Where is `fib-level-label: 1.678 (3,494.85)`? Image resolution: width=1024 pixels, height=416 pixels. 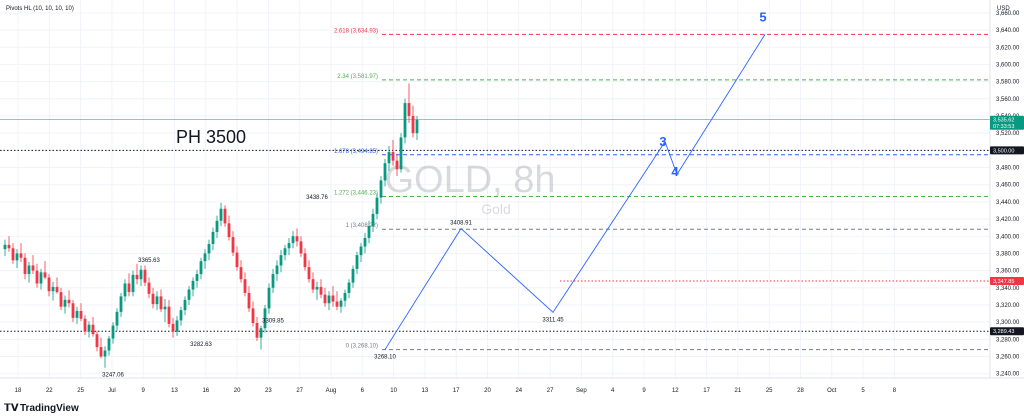 fib-level-label: 1.678 (3,494.85) is located at coordinates (356, 152).